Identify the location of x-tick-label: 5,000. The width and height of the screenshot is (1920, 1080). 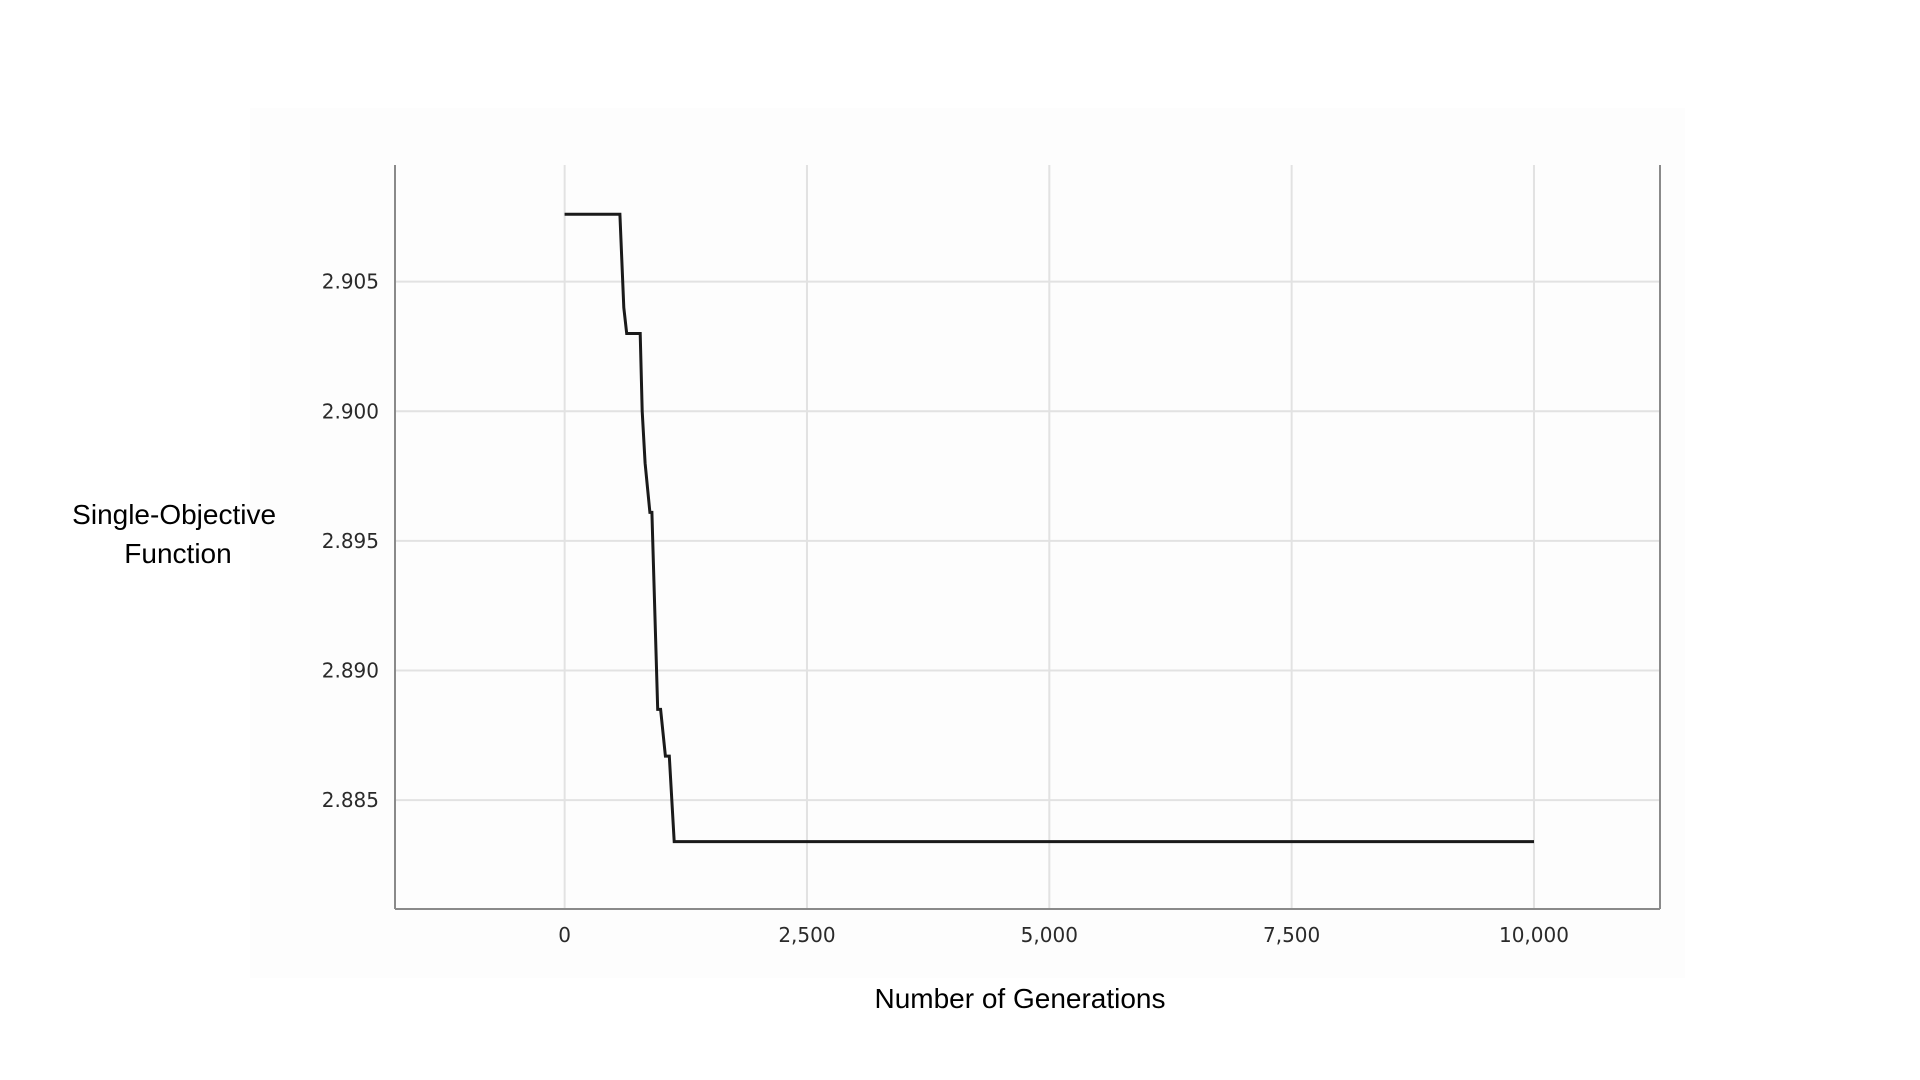
(1049, 935).